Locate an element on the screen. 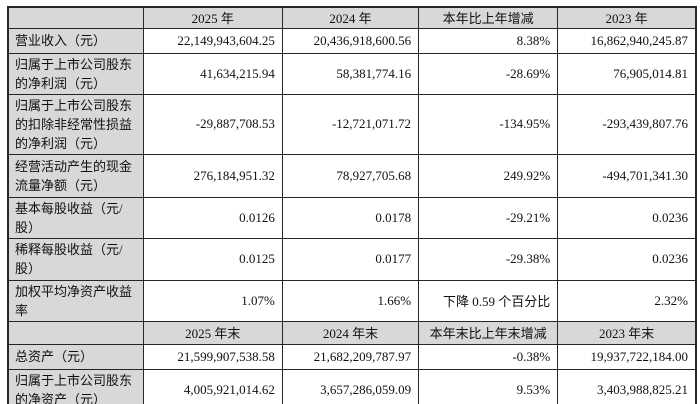 This screenshot has height=404, width=700. period-header-row: 2025 年 2024 年 本年比上年增减 2023 年 is located at coordinates (352, 17).